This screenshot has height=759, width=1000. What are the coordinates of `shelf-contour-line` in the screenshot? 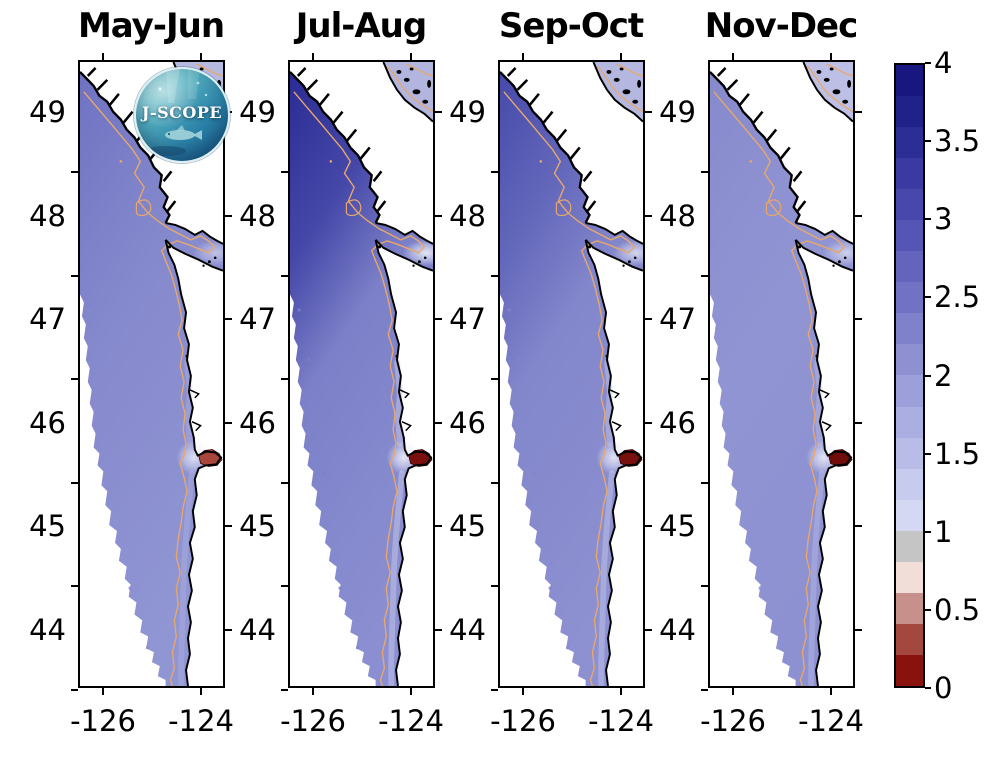 It's located at (779, 388).